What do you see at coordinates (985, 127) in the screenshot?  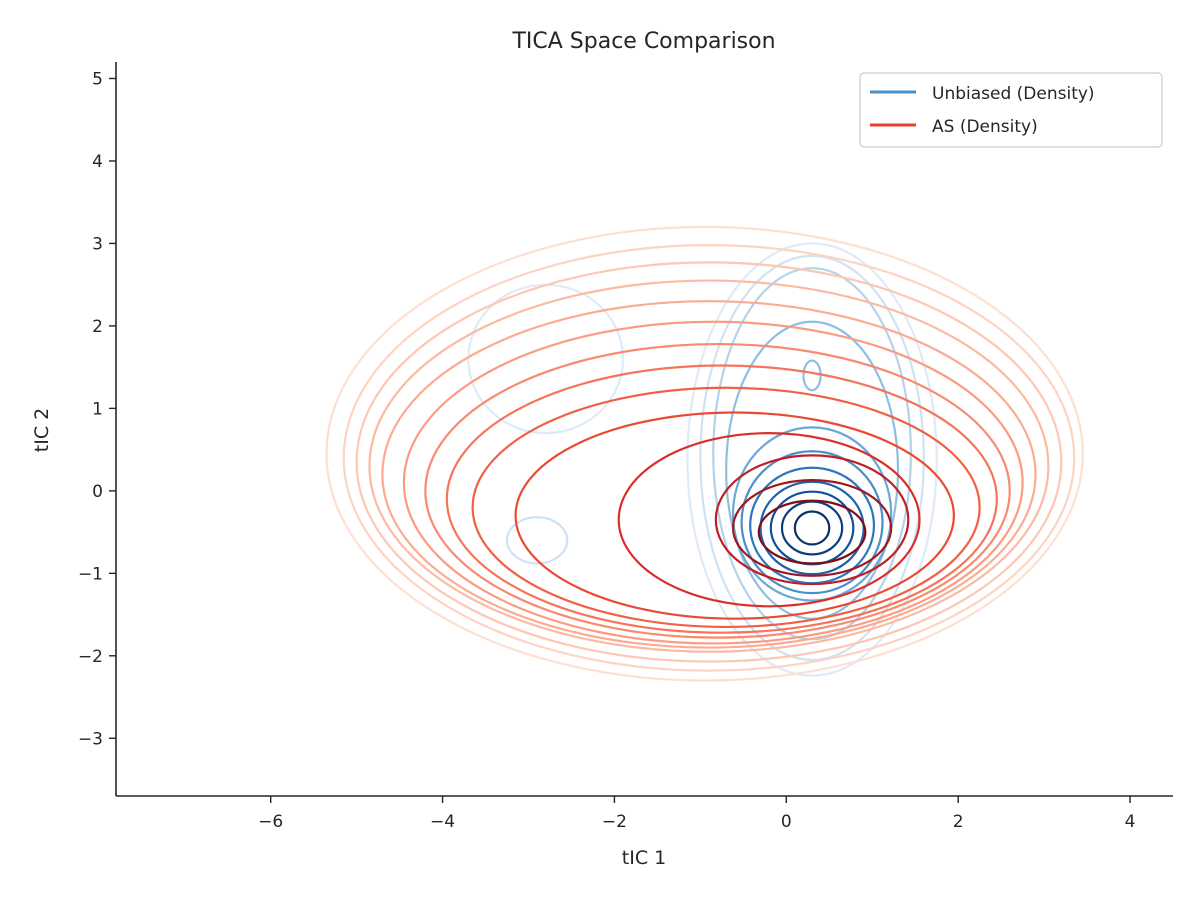 I see `legend-label-as: AS (Density)` at bounding box center [985, 127].